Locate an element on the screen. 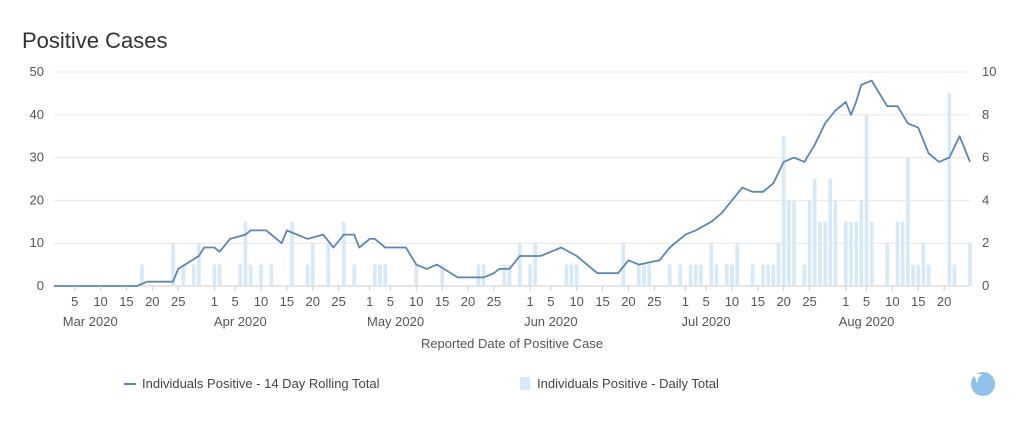 The height and width of the screenshot is (424, 1024). right-tick-label: 10 is located at coordinates (989, 71).